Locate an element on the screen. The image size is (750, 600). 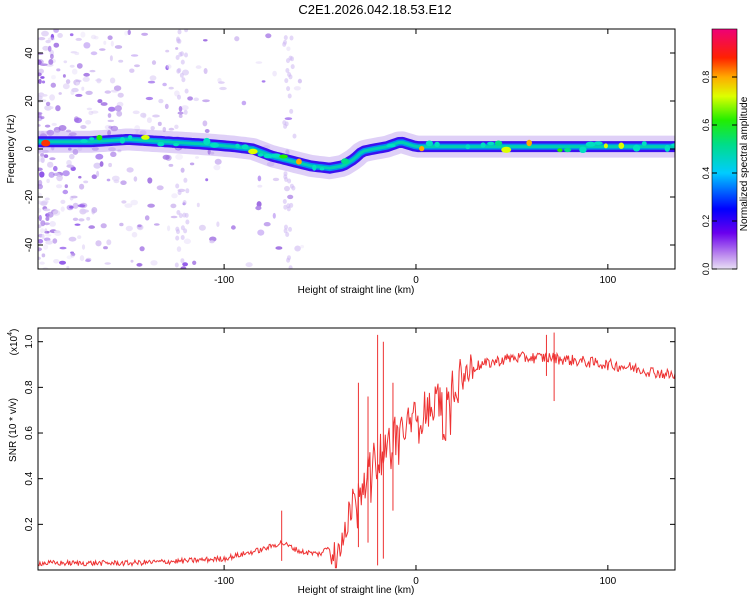
spectrogram-noise is located at coordinates (171, 149).